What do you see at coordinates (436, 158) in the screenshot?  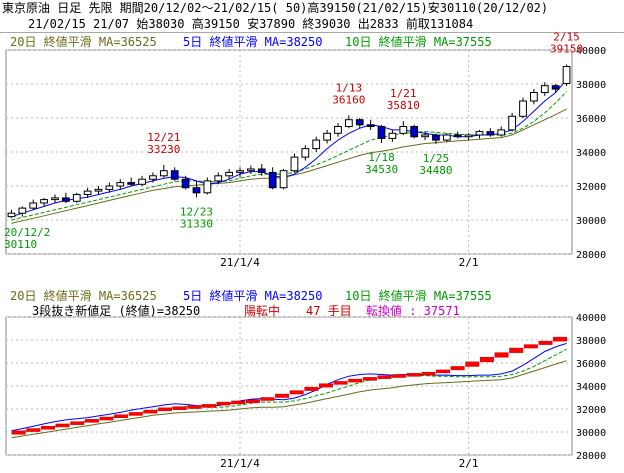 I see `annotation-date: 1/25` at bounding box center [436, 158].